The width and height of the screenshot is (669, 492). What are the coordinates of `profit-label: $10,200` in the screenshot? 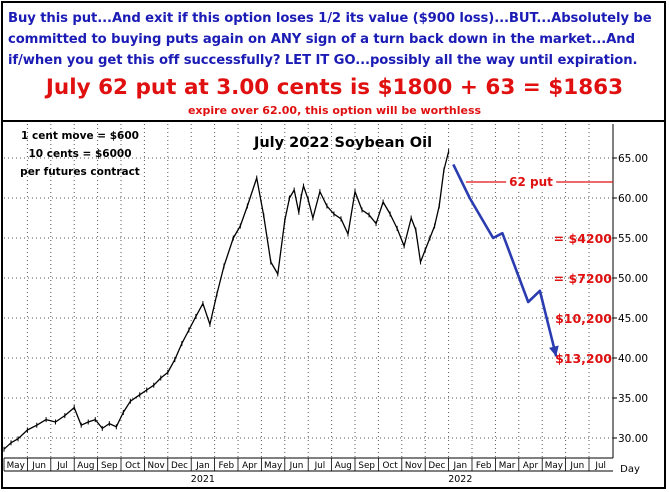 It's located at (583, 318).